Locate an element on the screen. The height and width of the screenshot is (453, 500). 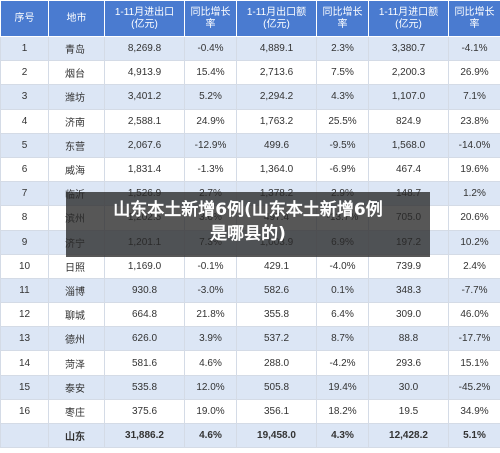
table-cell: 潍坊 is located at coordinates (76, 97).